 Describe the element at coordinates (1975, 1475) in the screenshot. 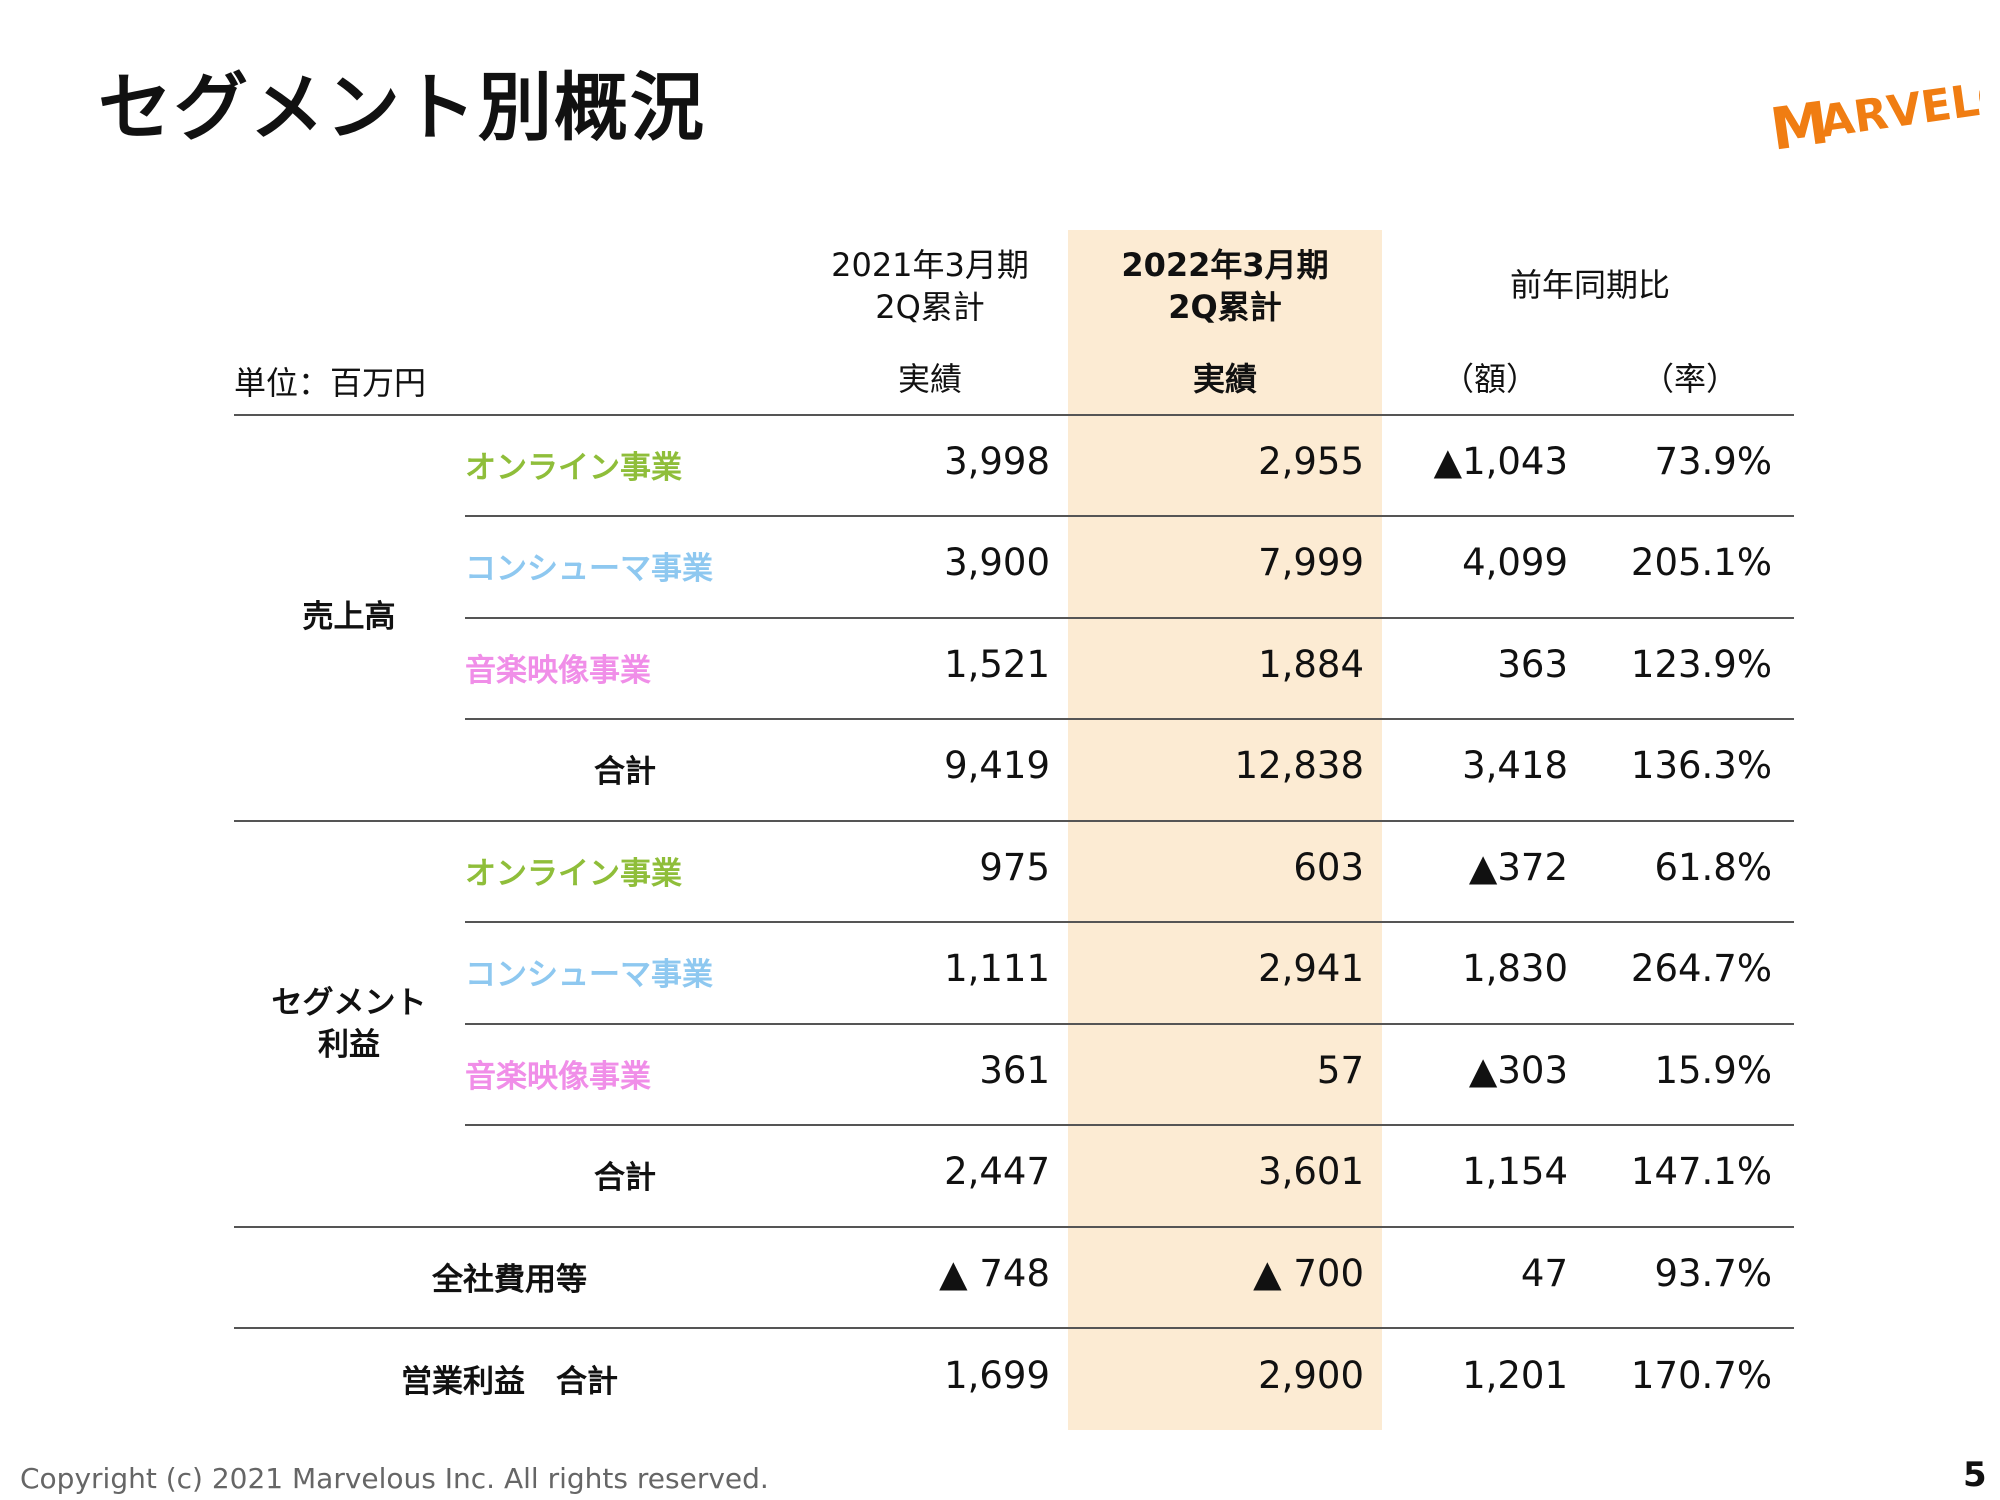

I see `page-number: 5` at that location.